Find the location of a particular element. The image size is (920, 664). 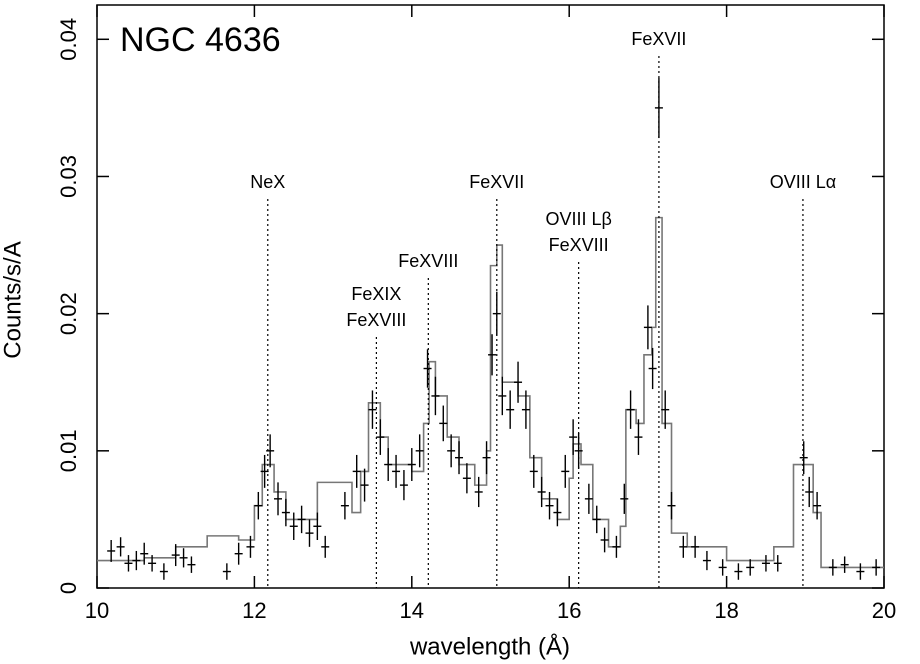

x-tick-label: 18 is located at coordinates (726, 610).